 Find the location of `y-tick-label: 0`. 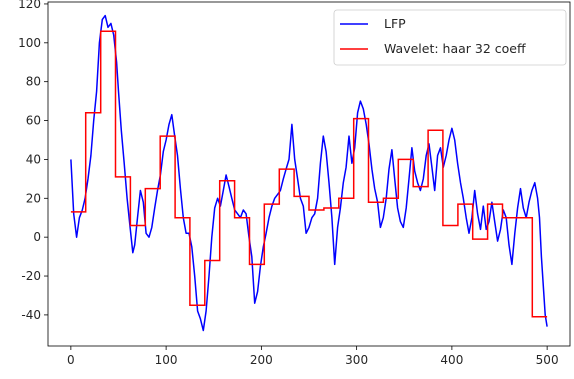

y-tick-label: 0 is located at coordinates (37, 237).